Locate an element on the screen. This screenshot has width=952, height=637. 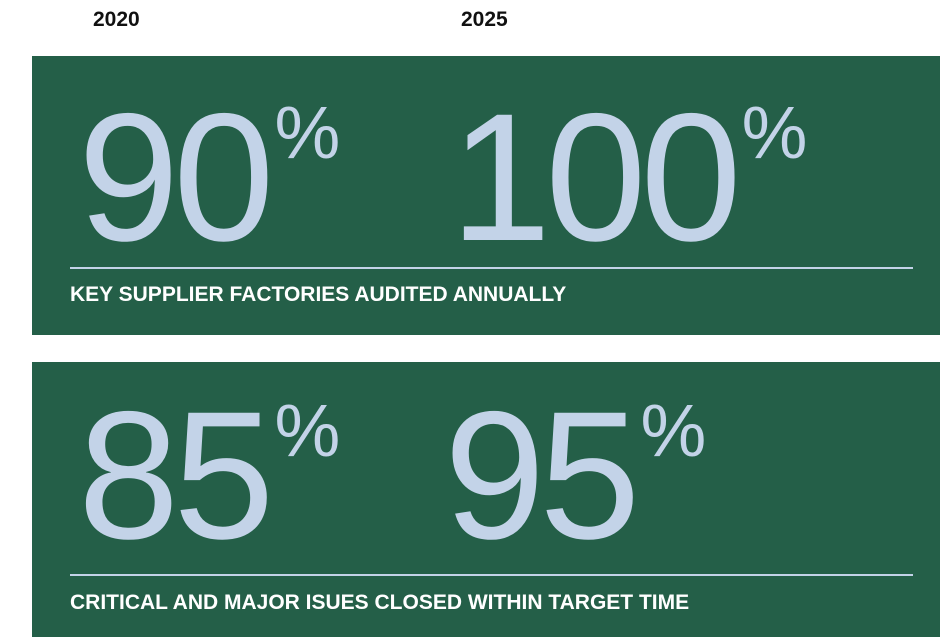
figure: 100% is located at coordinates (628, 177).